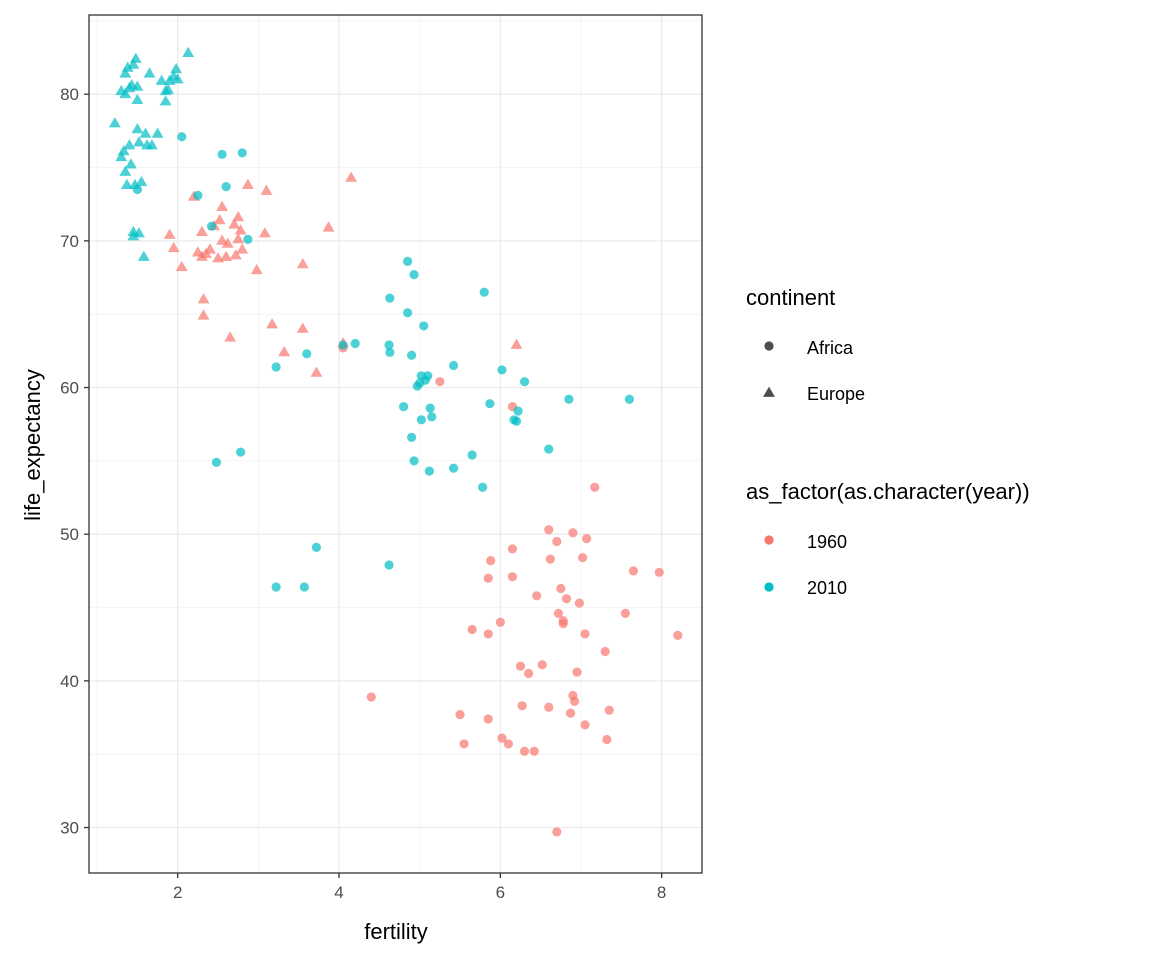 The width and height of the screenshot is (1152, 960). I want to click on x-tick-label: 2, so click(177, 892).